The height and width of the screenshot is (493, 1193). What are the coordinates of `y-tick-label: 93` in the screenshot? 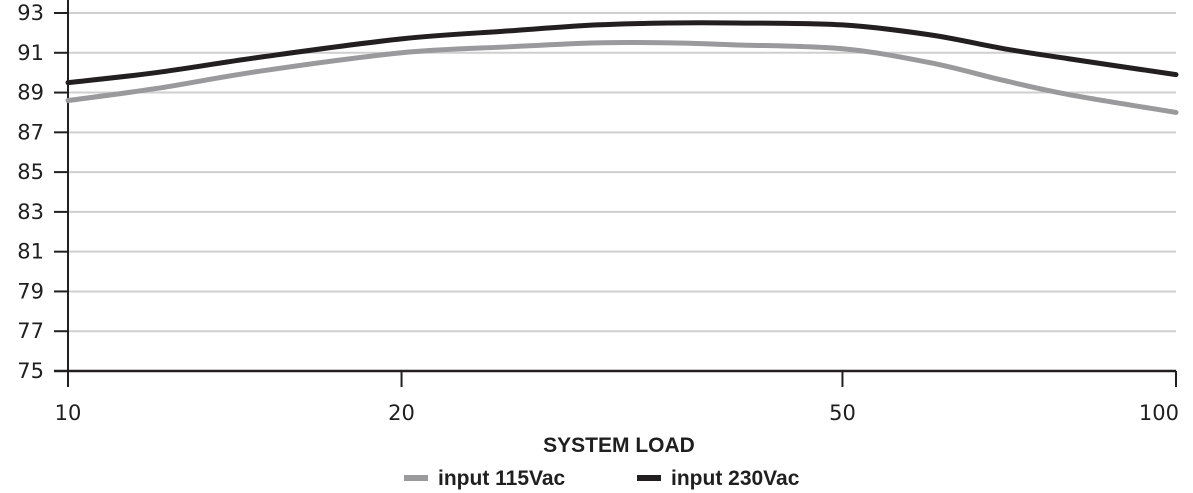 It's located at (30, 13).